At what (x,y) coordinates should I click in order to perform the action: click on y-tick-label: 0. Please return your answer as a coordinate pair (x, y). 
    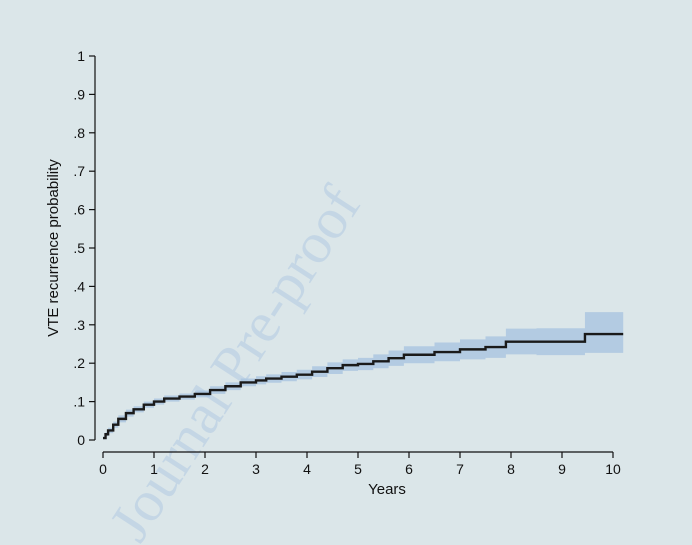
    Looking at the image, I should click on (81, 440).